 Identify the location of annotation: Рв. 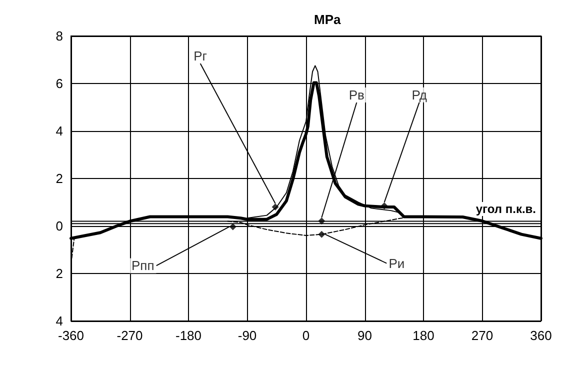
(356, 95).